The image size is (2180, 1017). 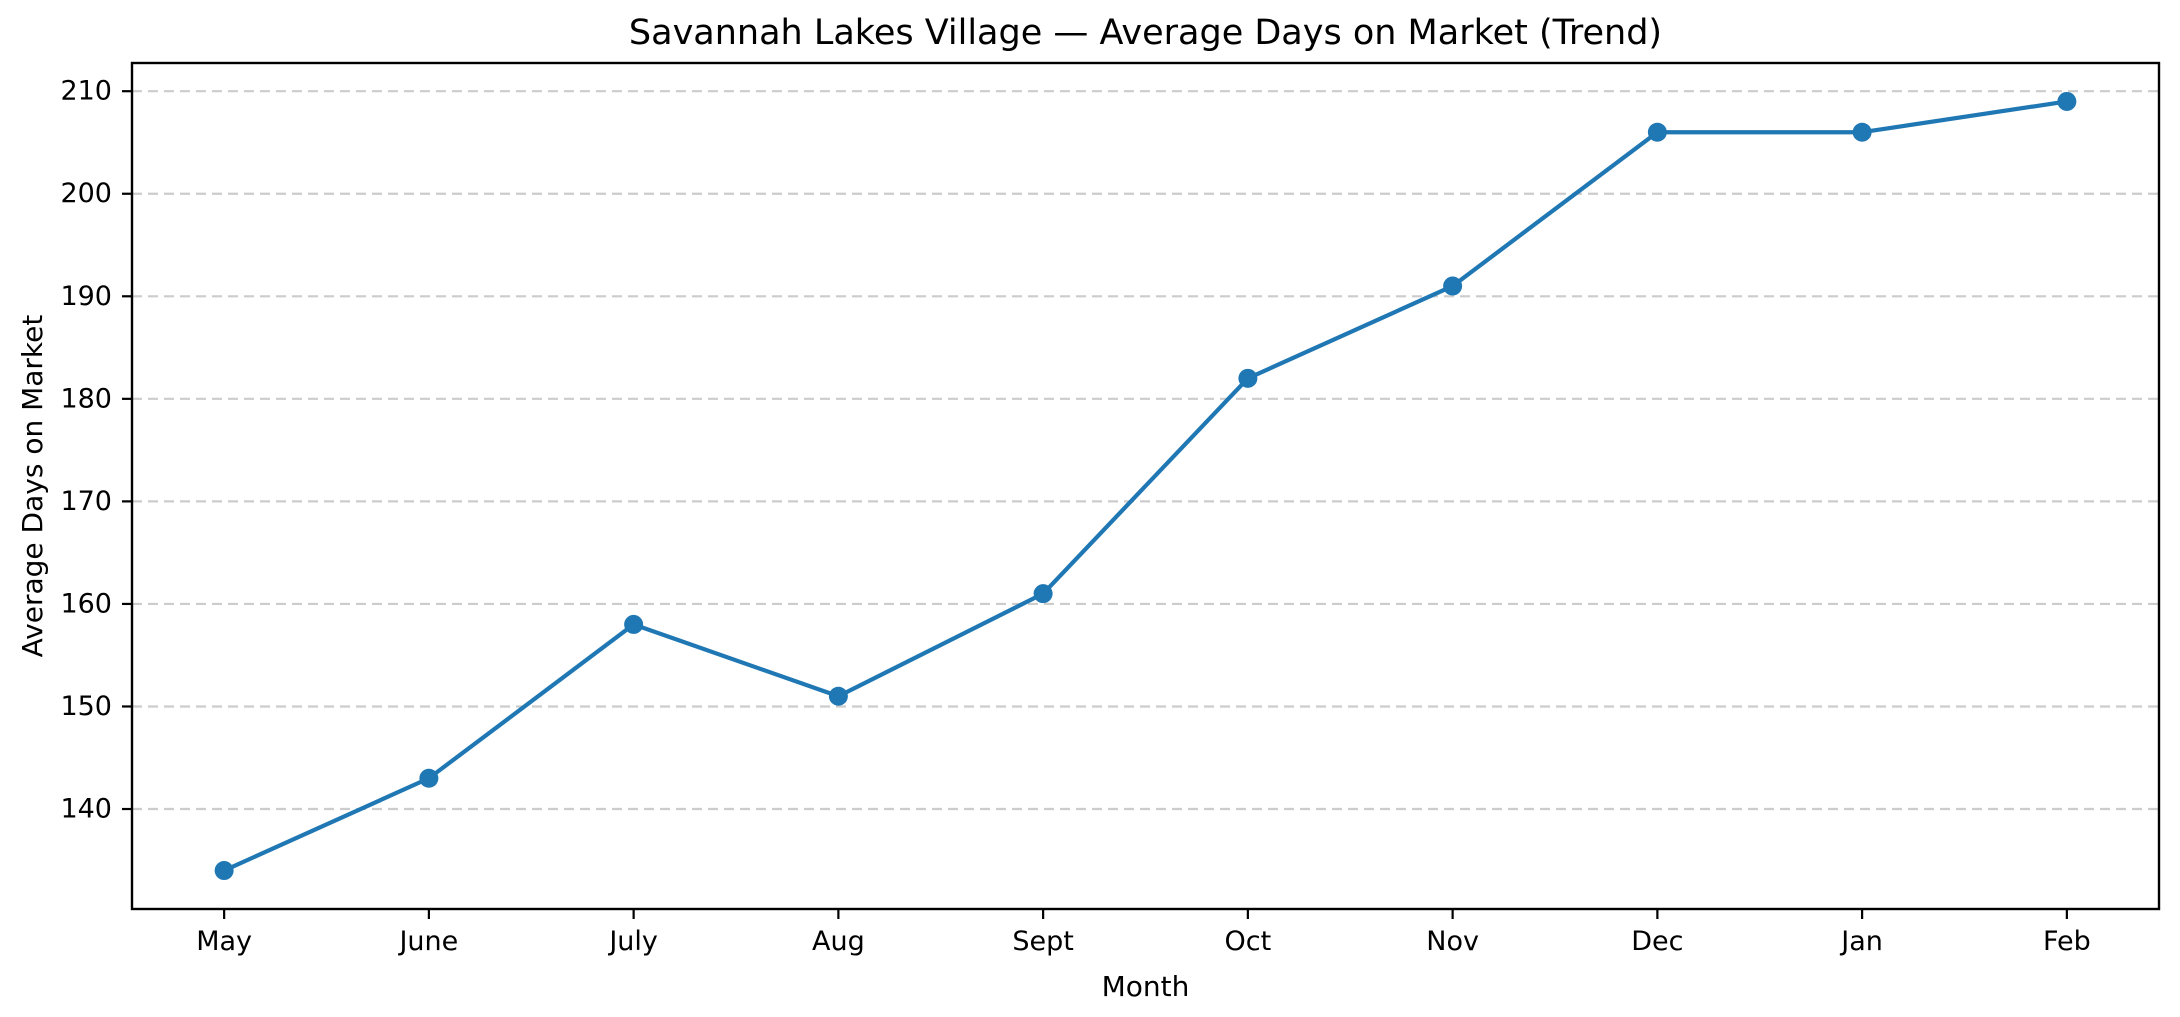 What do you see at coordinates (86, 296) in the screenshot?
I see `y-tick-label: 190` at bounding box center [86, 296].